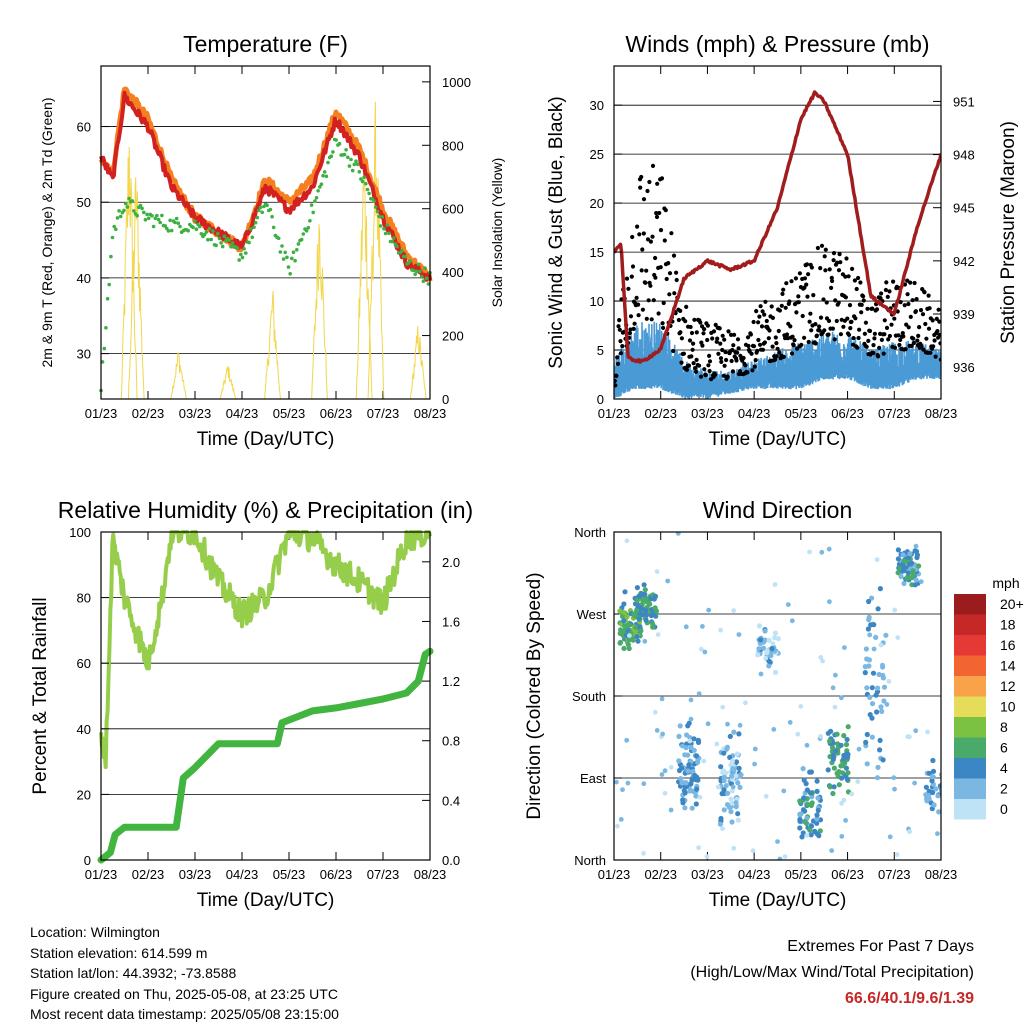  I want to click on x-tick-label: 05/23, so click(289, 413).